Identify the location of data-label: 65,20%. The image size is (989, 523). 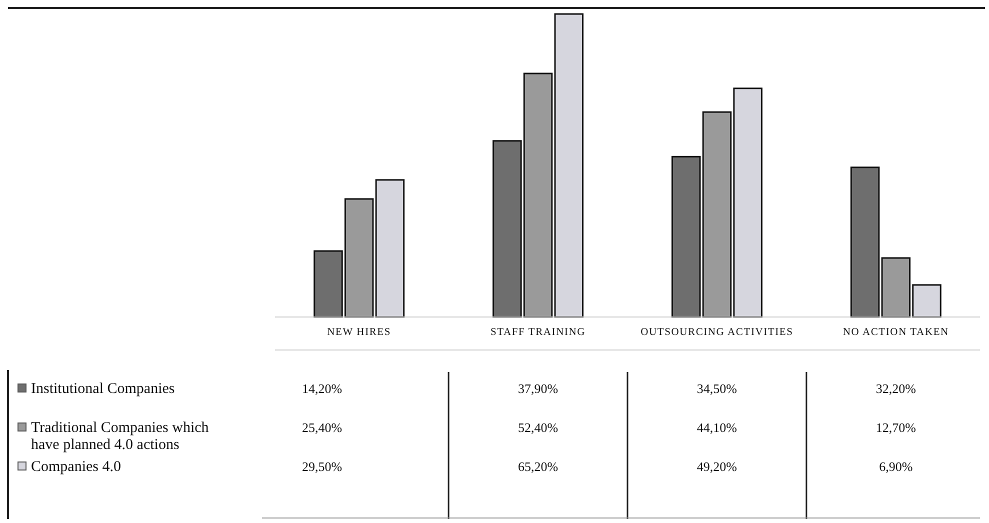
(538, 466).